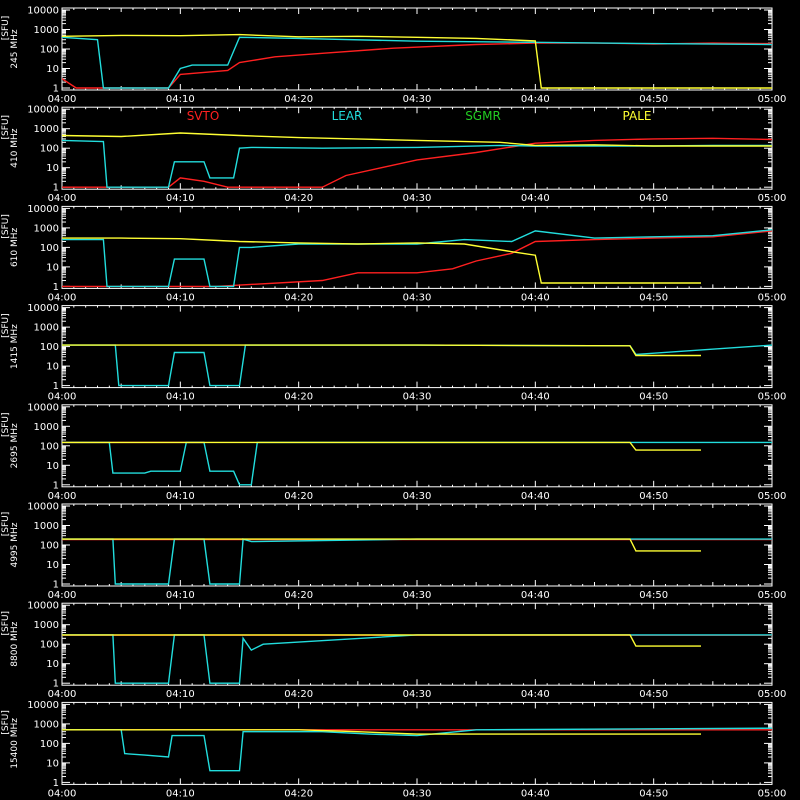  Describe the element at coordinates (15, 743) in the screenshot. I see `panel-frequency-label: 15400 MHz` at that location.